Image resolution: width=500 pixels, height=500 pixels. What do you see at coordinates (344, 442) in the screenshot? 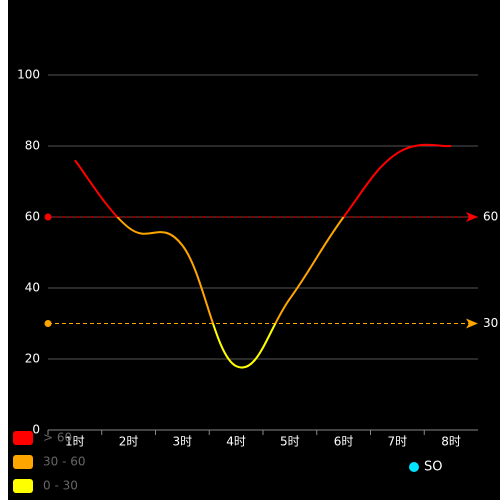
I see `x-tick-label: 6时` at bounding box center [344, 442].